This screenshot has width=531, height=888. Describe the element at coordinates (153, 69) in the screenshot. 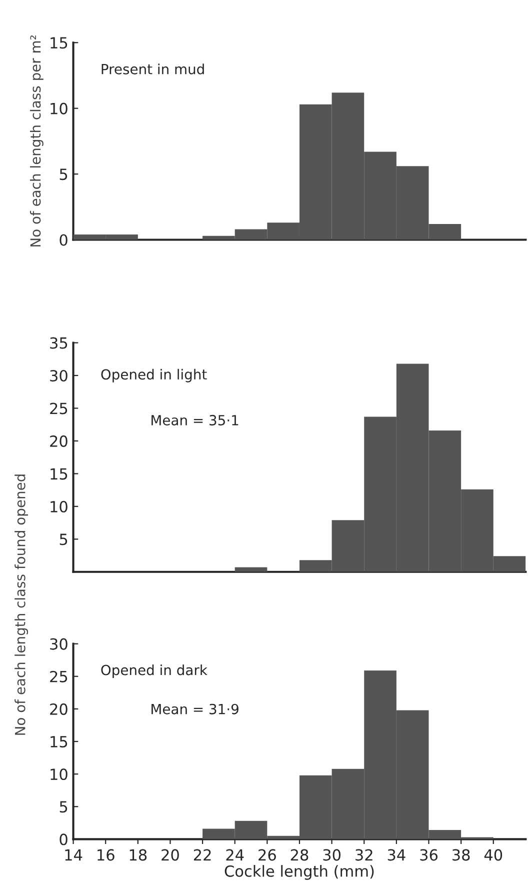

I see `annotation: Present in mud` at that location.